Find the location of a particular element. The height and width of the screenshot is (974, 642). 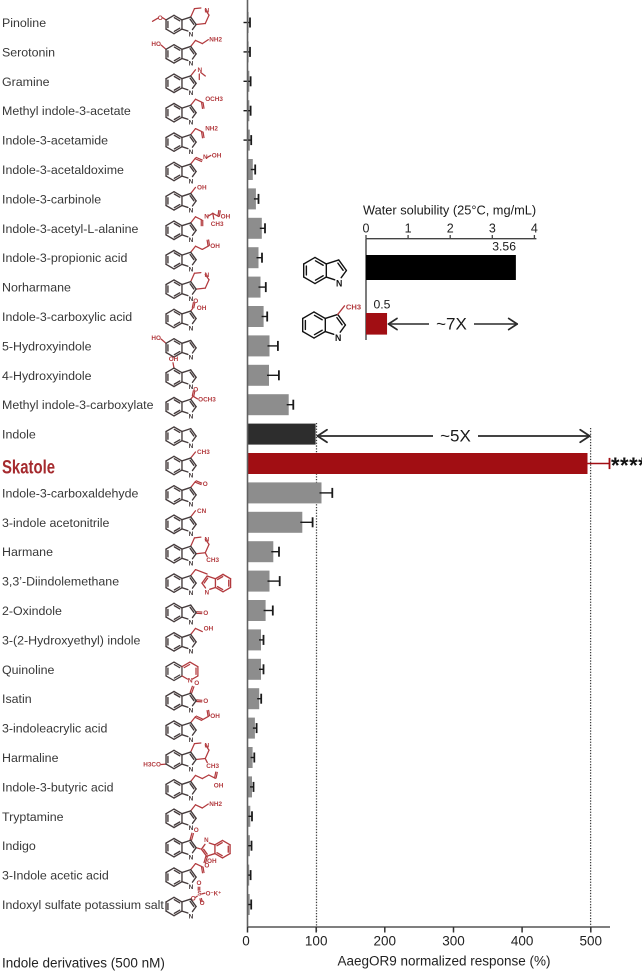

svg-text: H3CO is located at coordinates (152, 765).